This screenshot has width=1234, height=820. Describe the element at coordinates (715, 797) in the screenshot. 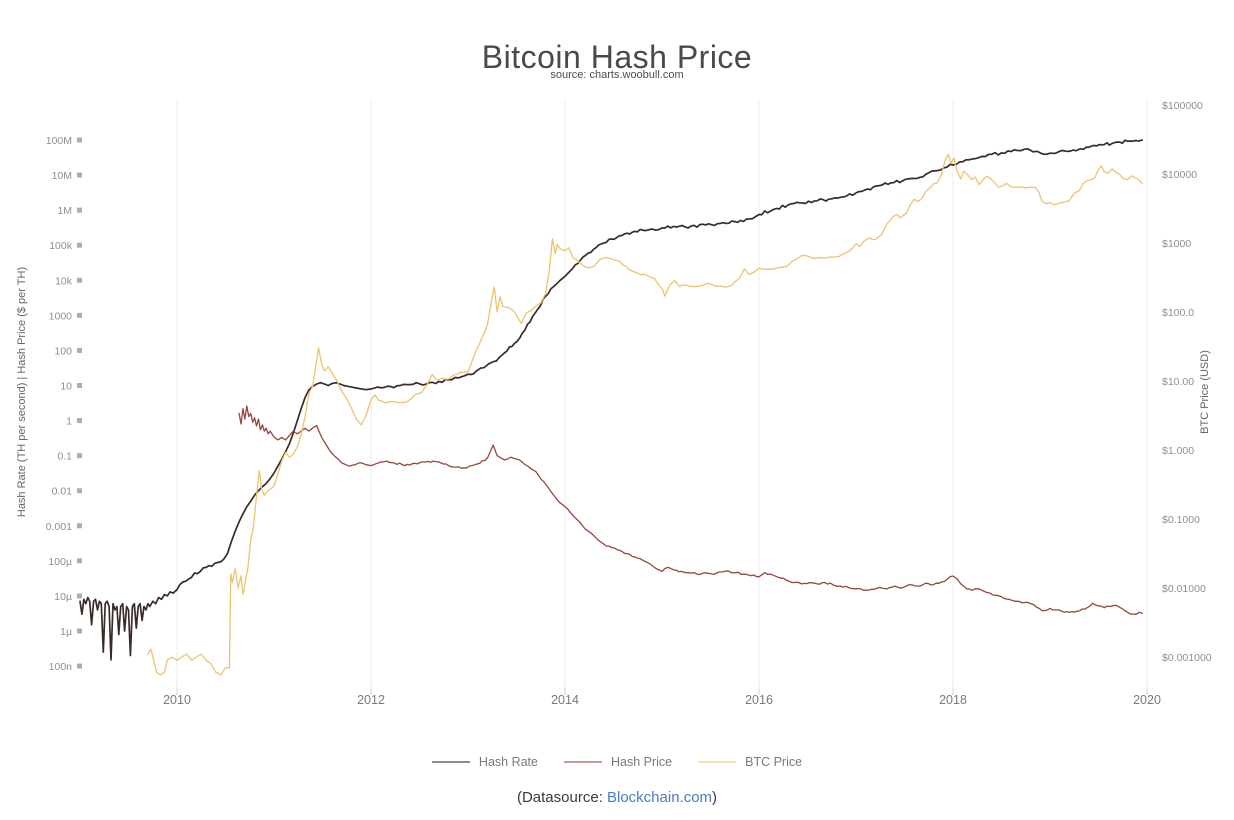

I see `datasource-suffix: )` at that location.